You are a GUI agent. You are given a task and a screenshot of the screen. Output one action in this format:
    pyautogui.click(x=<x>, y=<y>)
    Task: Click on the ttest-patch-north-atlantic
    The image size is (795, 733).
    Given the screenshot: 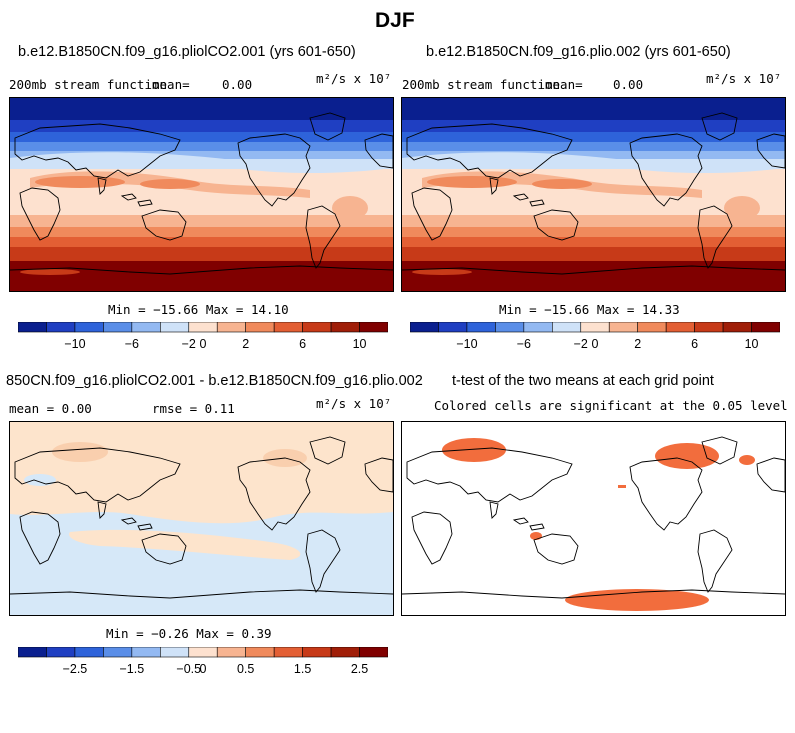 What is the action you would take?
    pyautogui.click(x=474, y=450)
    